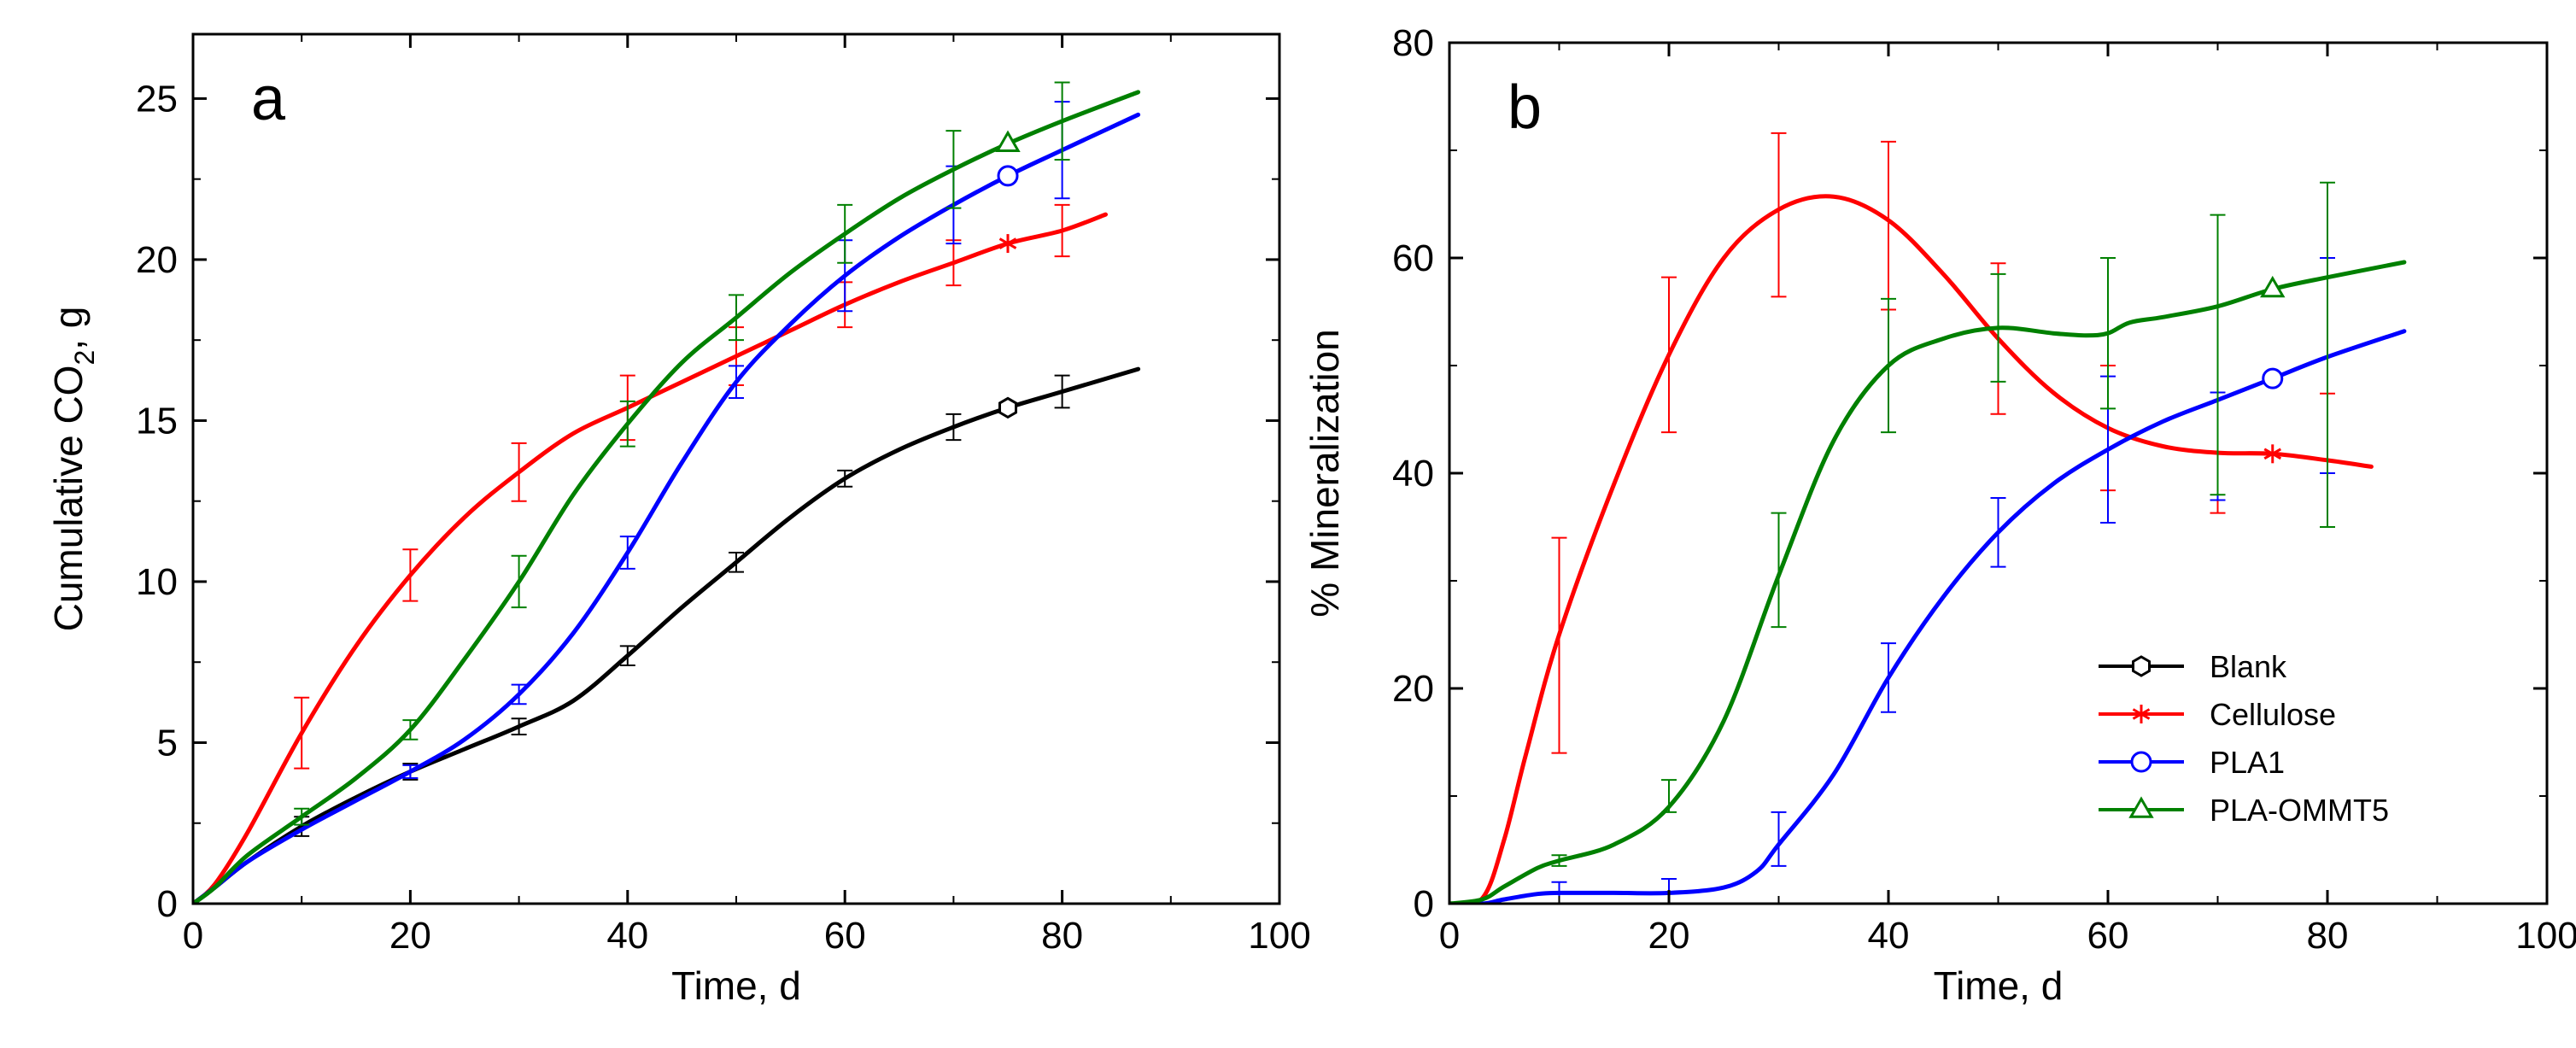 This screenshot has height=1048, width=2576. I want to click on y-axis-title-tail: , g, so click(68, 329).